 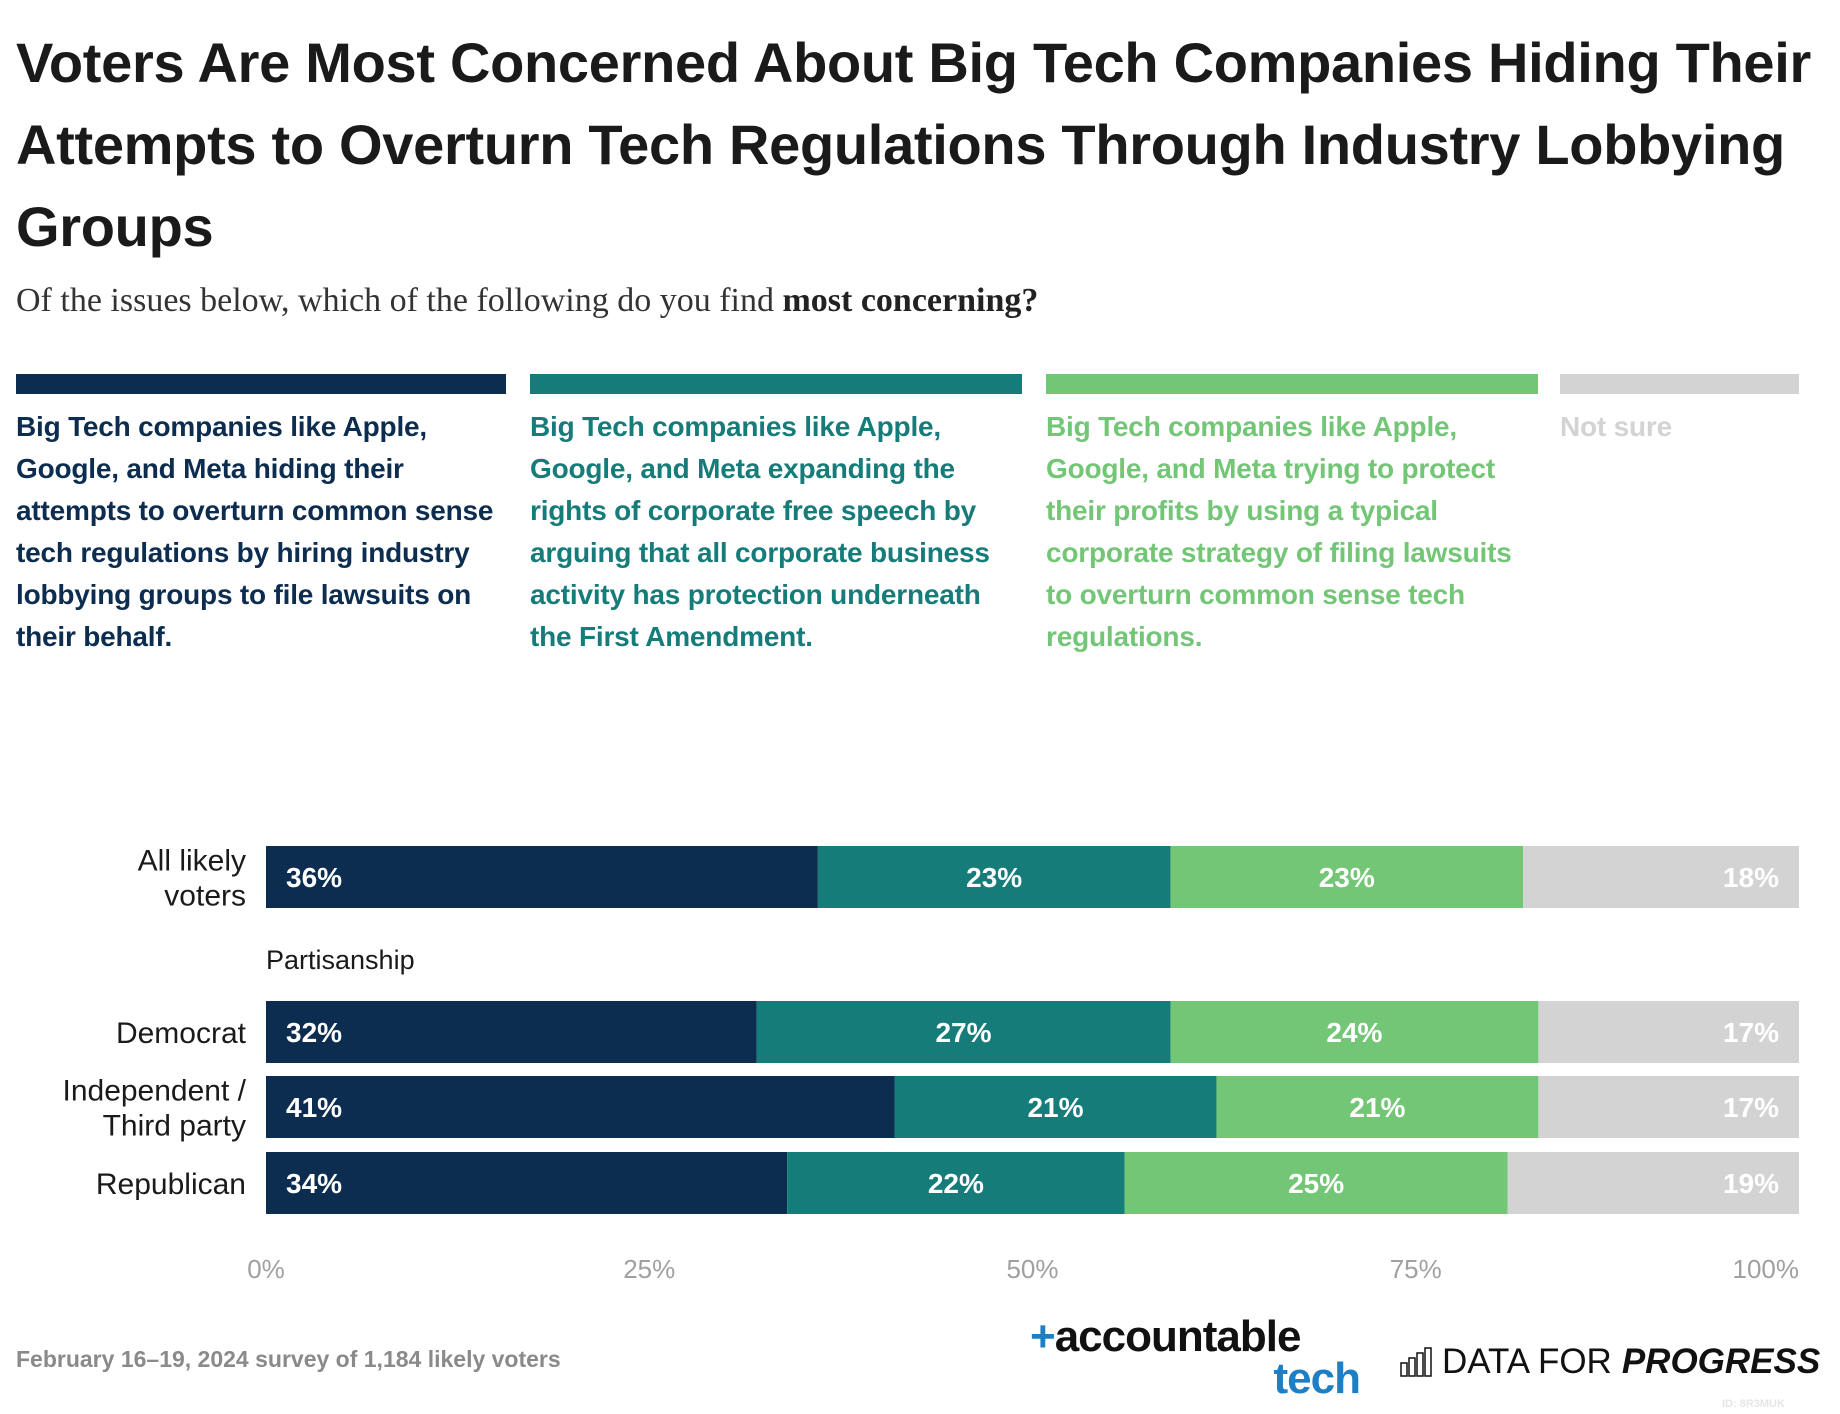 I want to click on group-label: Partisanship, so click(x=340, y=960).